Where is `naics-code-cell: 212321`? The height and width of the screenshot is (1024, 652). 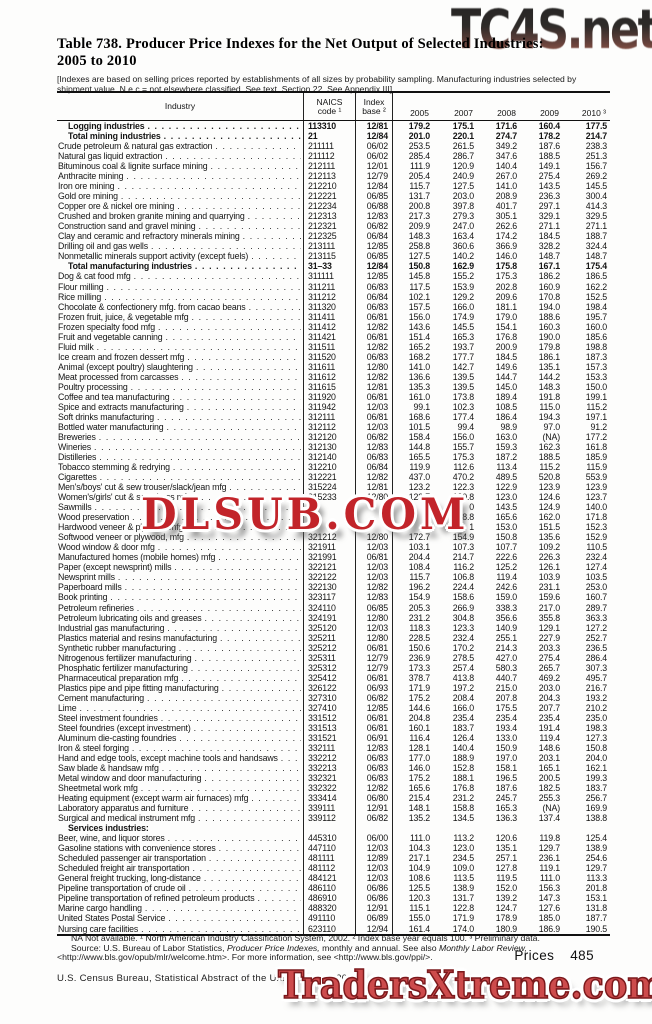
naics-code-cell: 212321 is located at coordinates (329, 226).